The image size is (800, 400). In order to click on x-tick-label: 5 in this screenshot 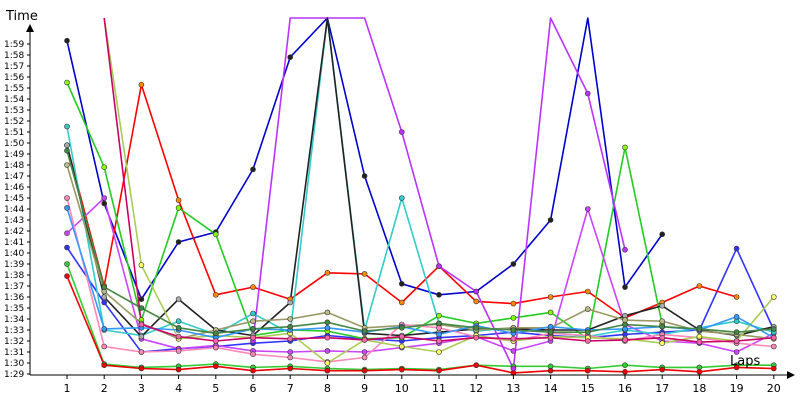, I will do `click(215, 388)`.